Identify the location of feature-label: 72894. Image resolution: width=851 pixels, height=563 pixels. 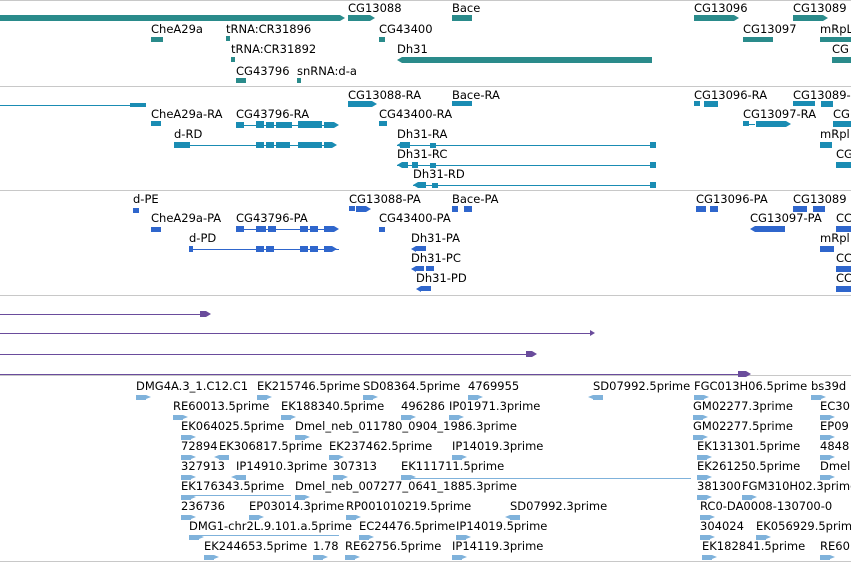
(199, 446).